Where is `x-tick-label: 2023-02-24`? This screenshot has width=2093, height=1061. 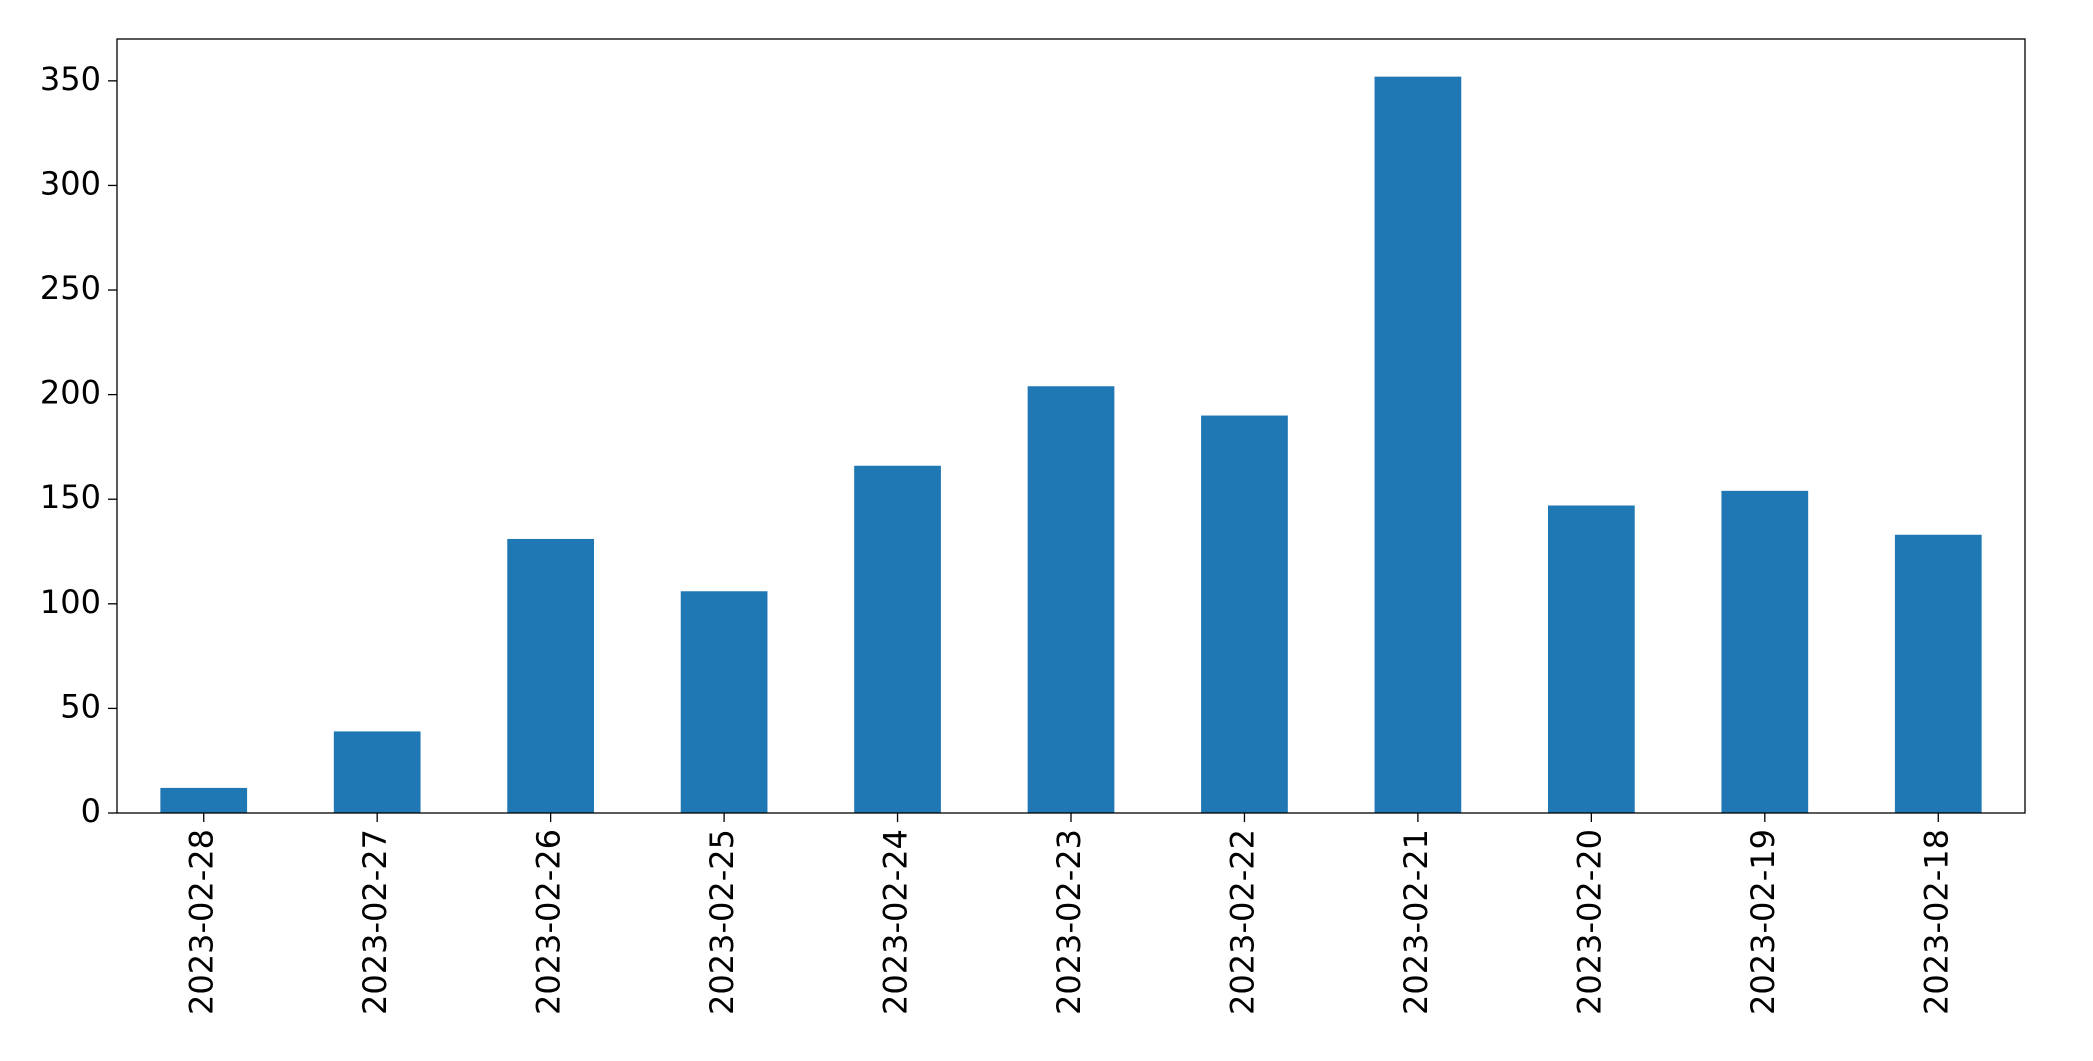 x-tick-label: 2023-02-24 is located at coordinates (896, 922).